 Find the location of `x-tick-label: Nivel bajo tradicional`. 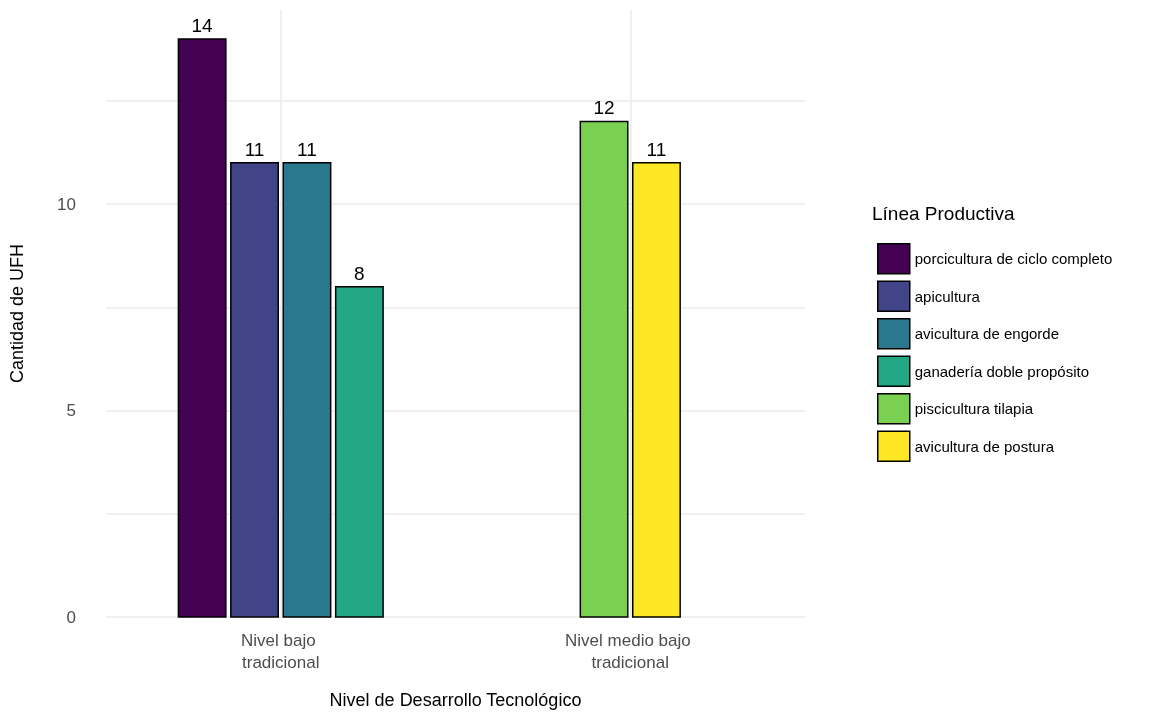

x-tick-label: Nivel bajo tradicional is located at coordinates (281, 651).